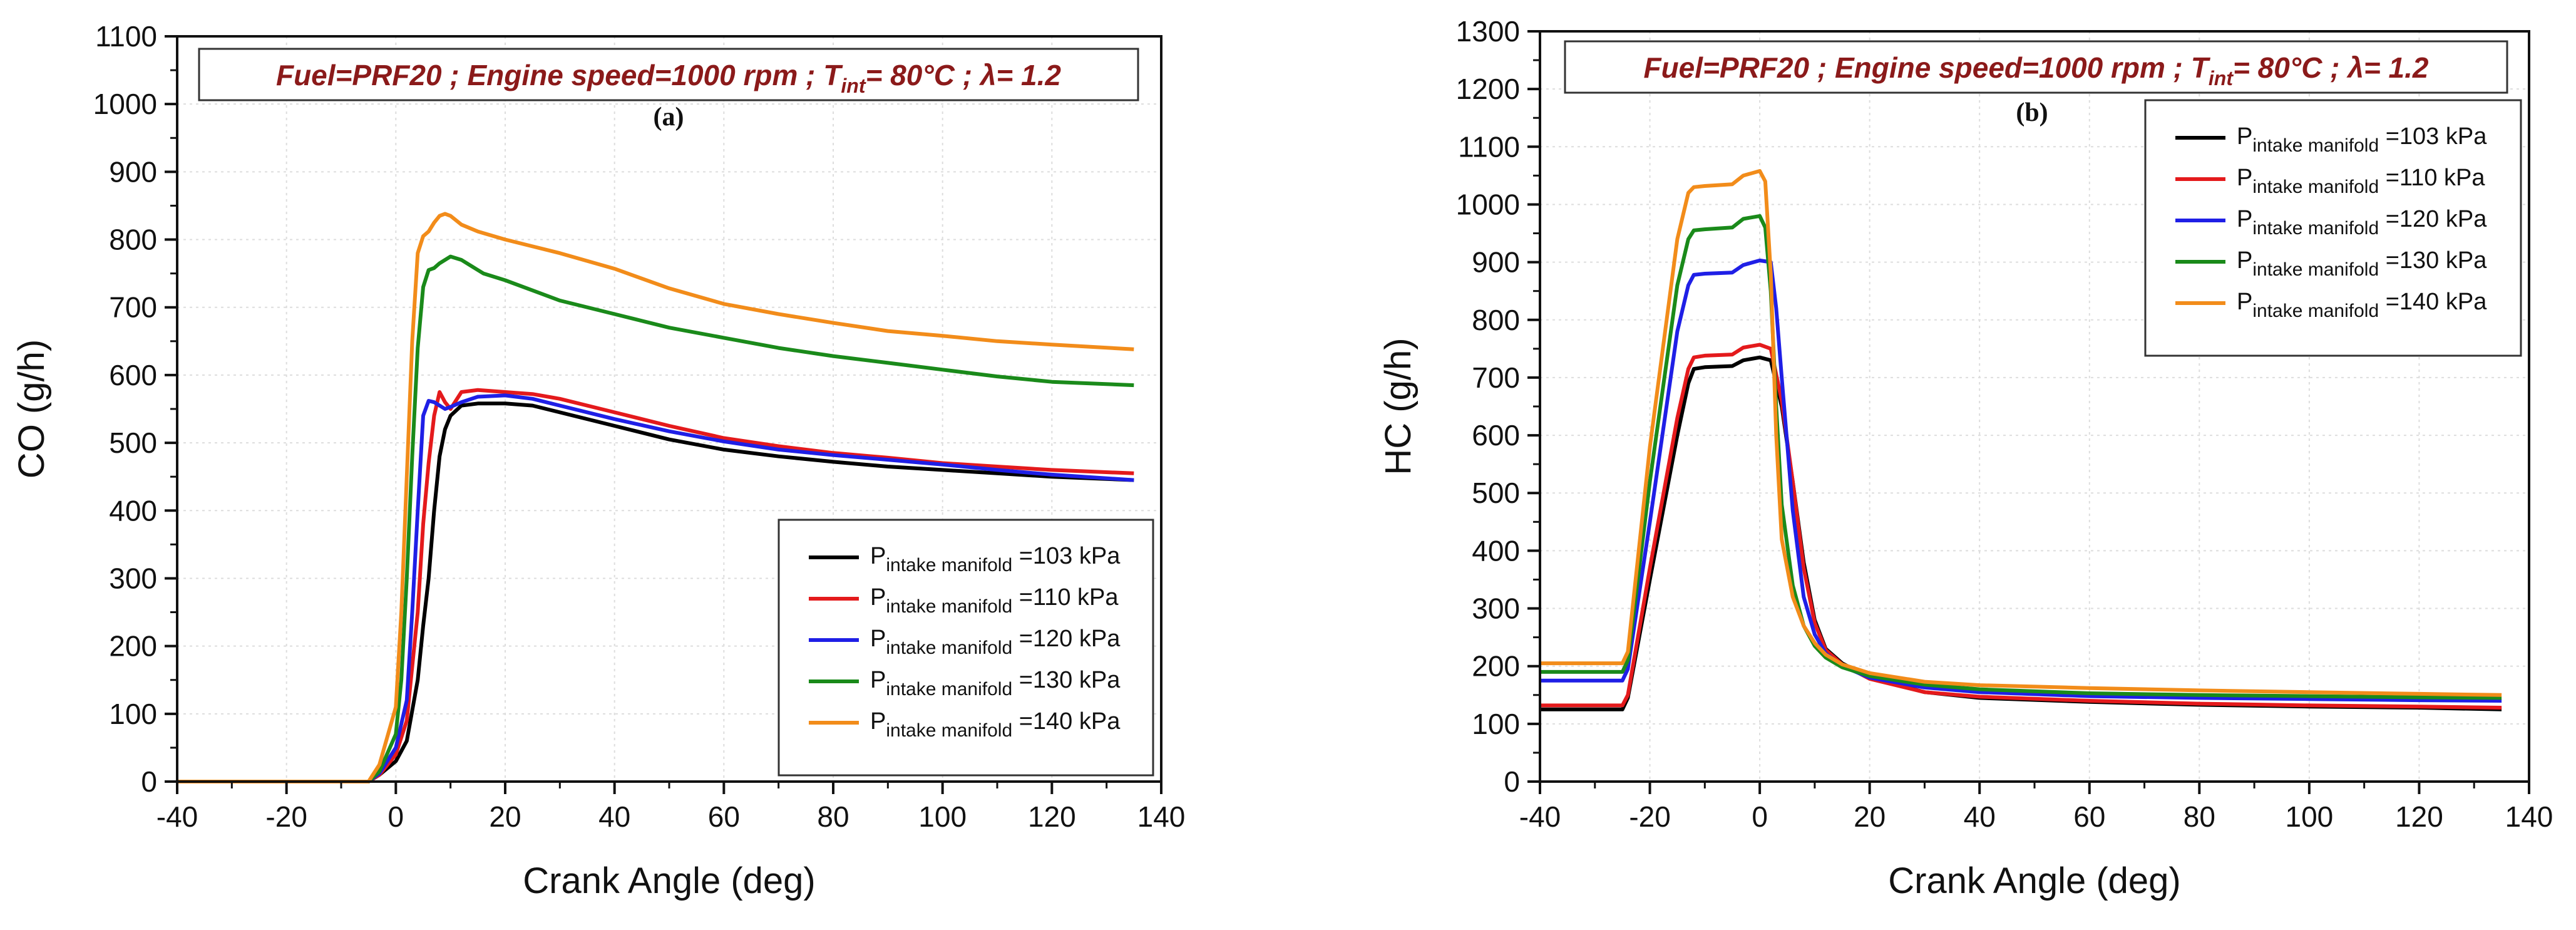 The width and height of the screenshot is (2576, 930). I want to click on y-tick-label: 1000, so click(1488, 204).